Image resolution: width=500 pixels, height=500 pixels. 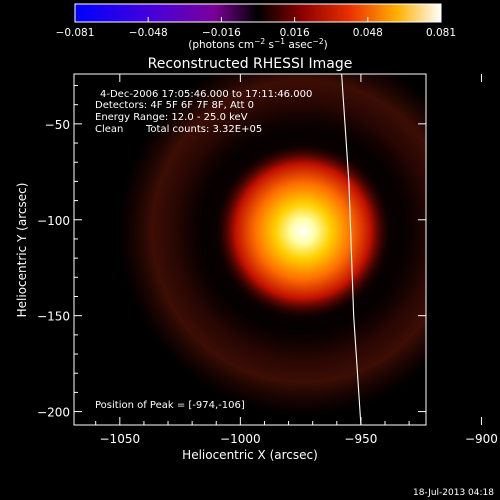 I want to click on colorbar-tick-label: −0.081, so click(x=75, y=33).